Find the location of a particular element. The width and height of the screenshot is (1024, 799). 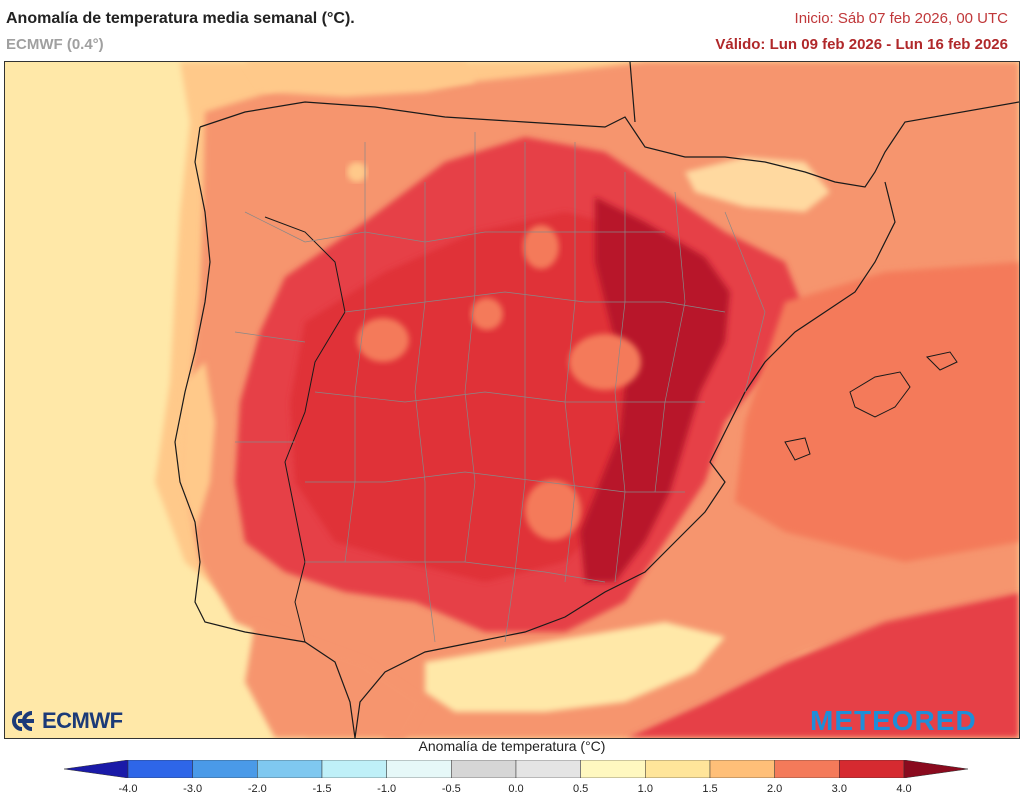

anomaly-atlantic-strip is located at coordinates (197, 447).